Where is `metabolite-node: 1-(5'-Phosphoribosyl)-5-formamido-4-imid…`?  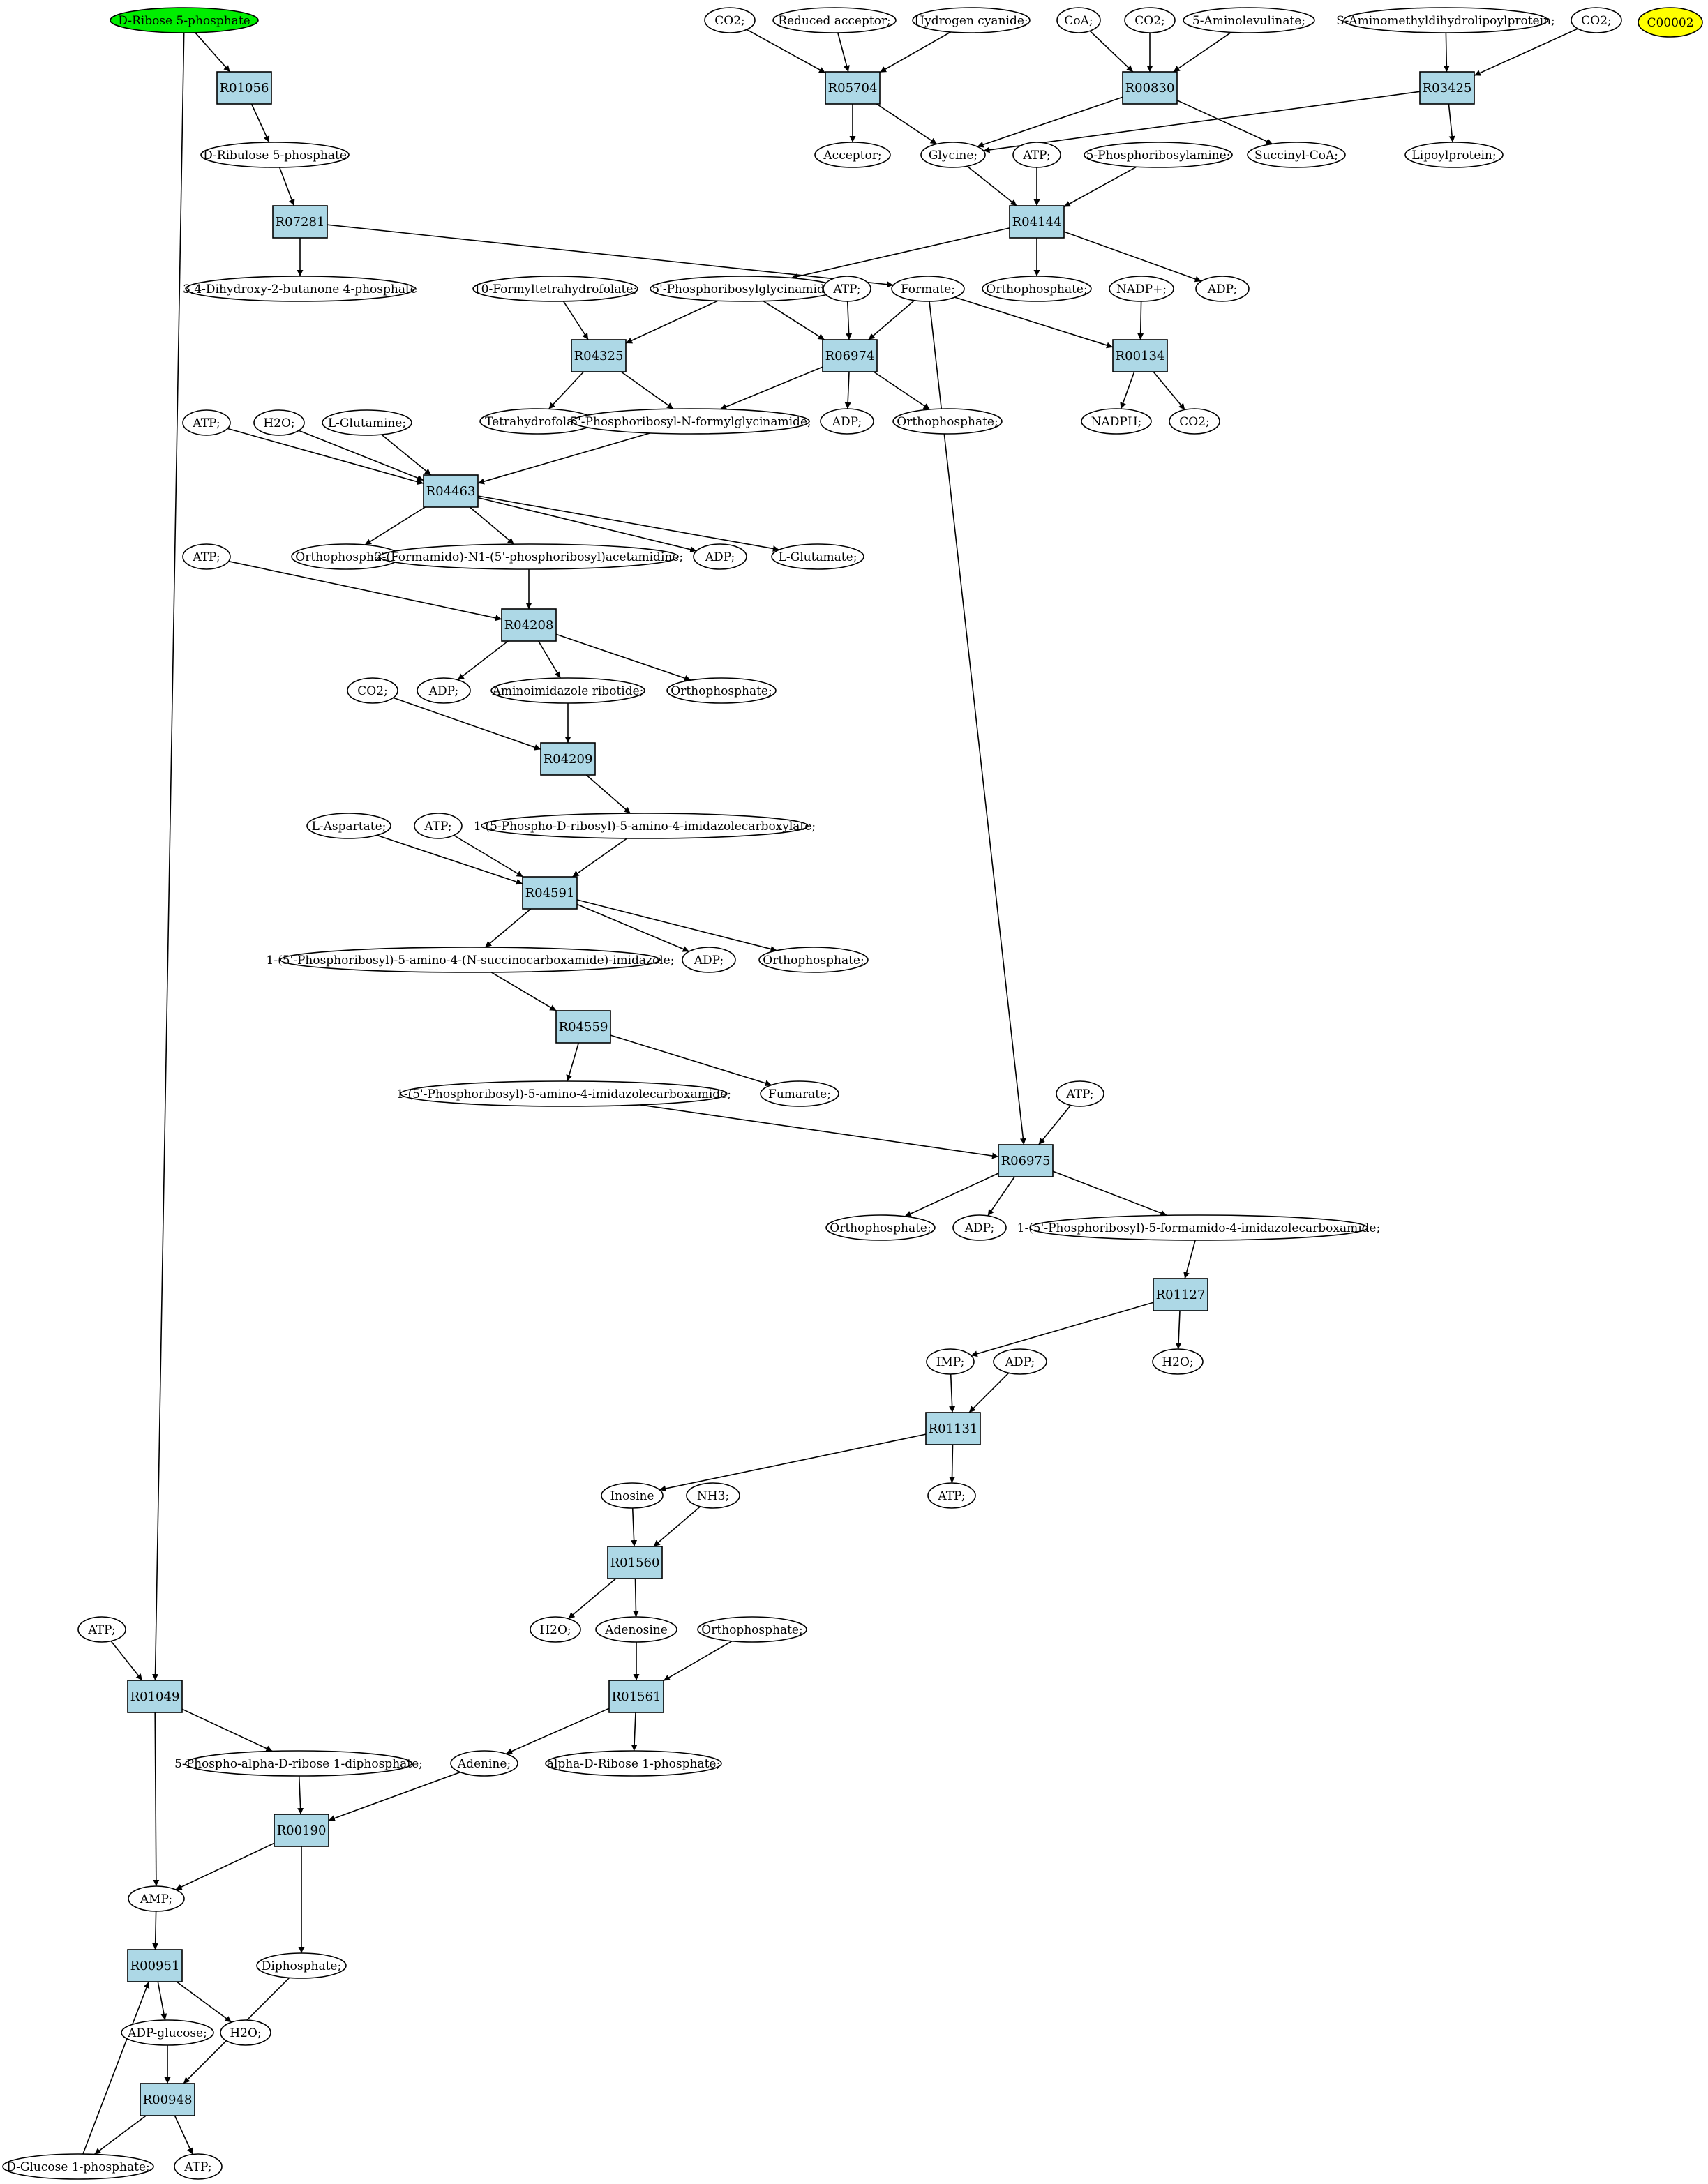
metabolite-node: 1-(5'-Phosphoribosyl)-5-formamido-4-imid… is located at coordinates (1199, 1227).